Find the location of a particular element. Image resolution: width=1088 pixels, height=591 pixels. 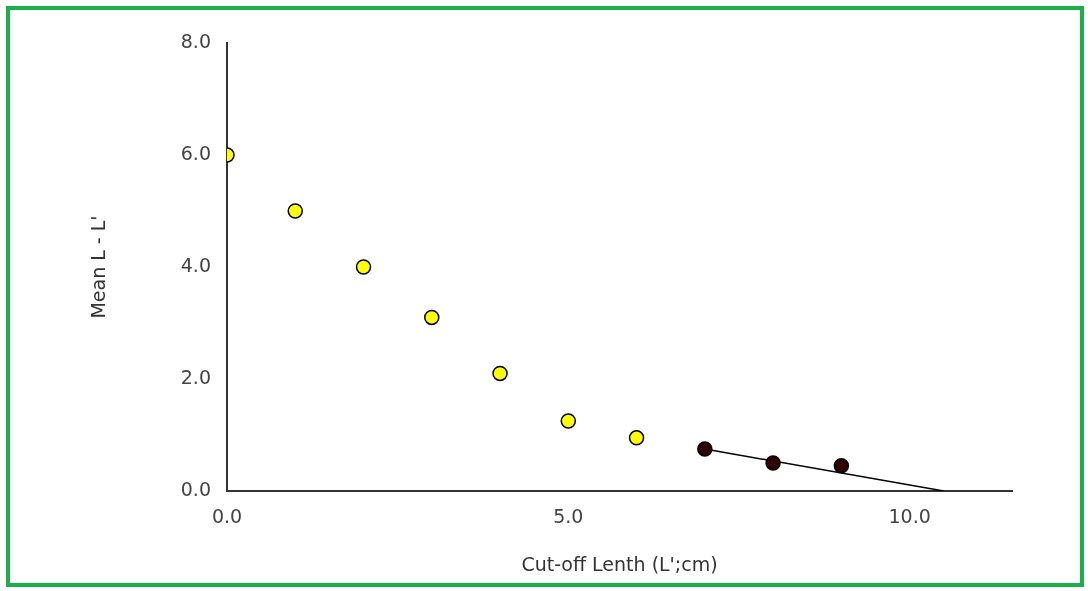

x-tick-label: 0.0 is located at coordinates (227, 516).